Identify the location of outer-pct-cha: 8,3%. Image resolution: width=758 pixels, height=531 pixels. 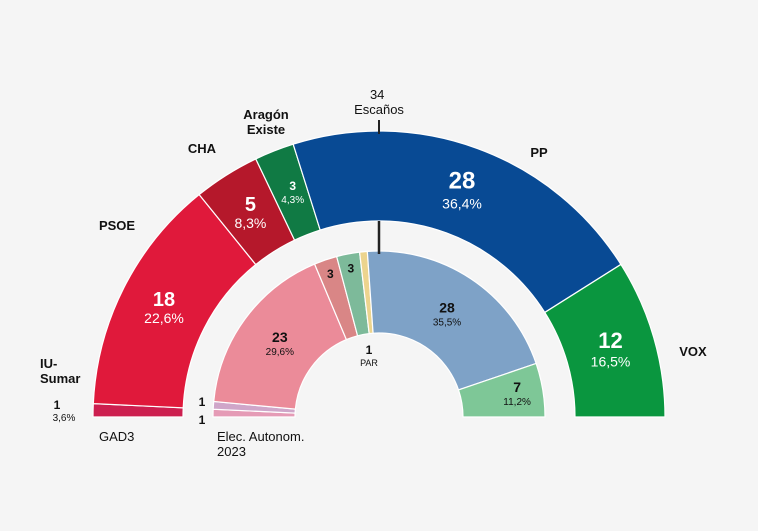
(250, 223).